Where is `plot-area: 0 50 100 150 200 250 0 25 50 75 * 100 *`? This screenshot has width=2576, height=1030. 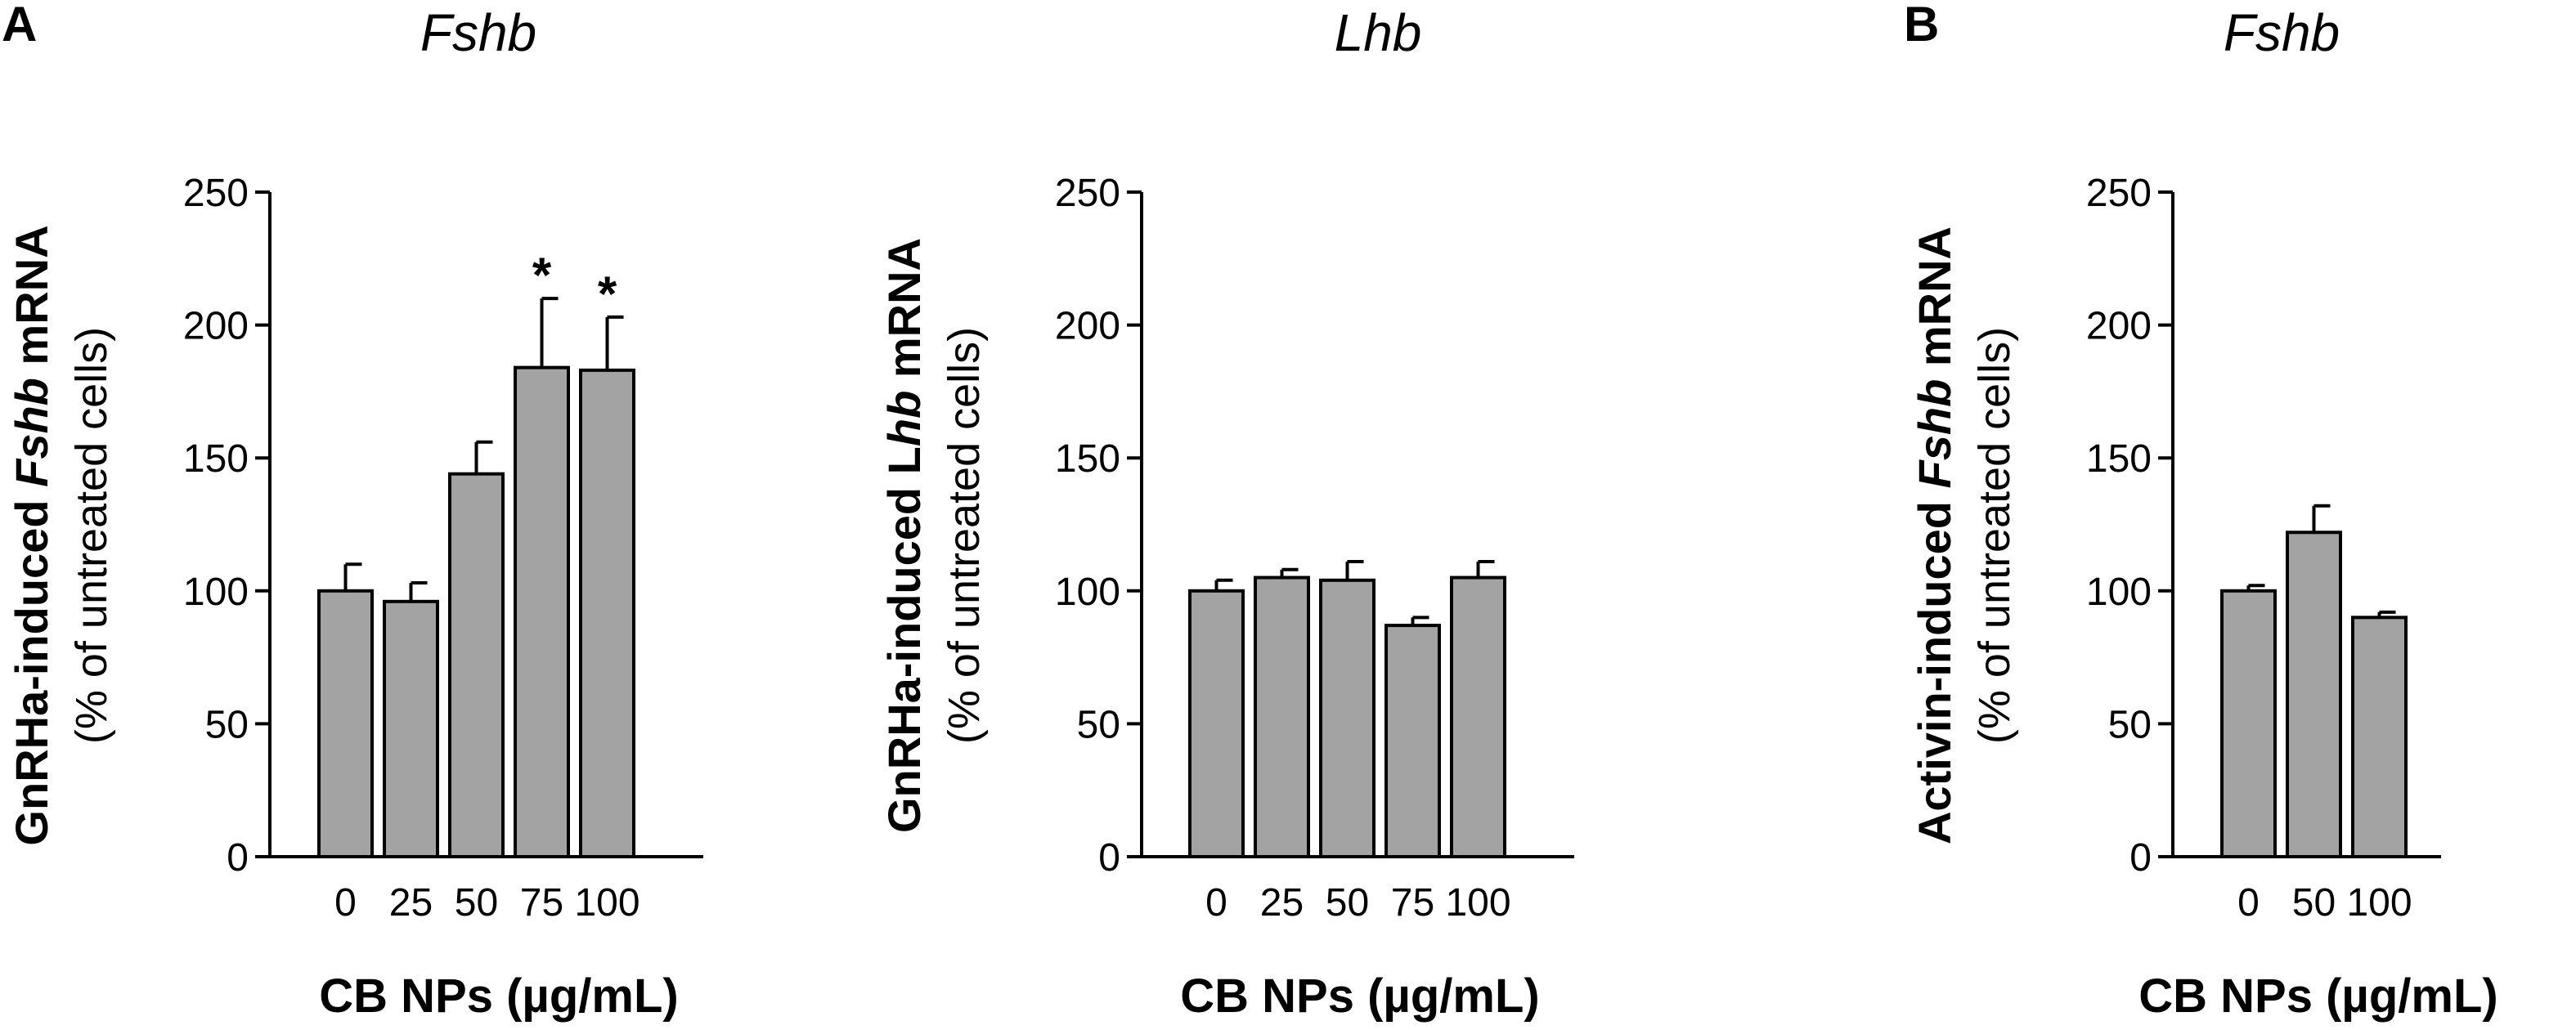 plot-area: 0 50 100 150 200 250 0 25 50 75 * 100 * is located at coordinates (443, 548).